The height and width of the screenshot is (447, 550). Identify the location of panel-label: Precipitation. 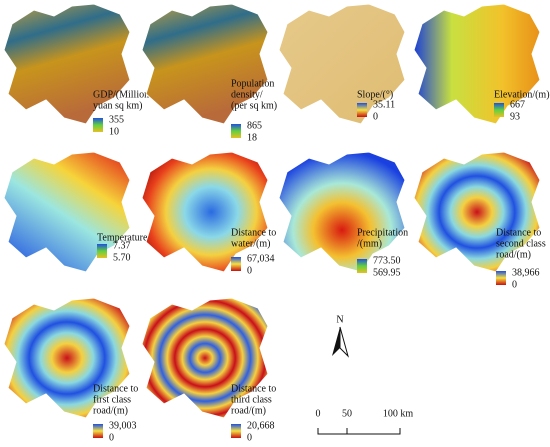
(382, 232).